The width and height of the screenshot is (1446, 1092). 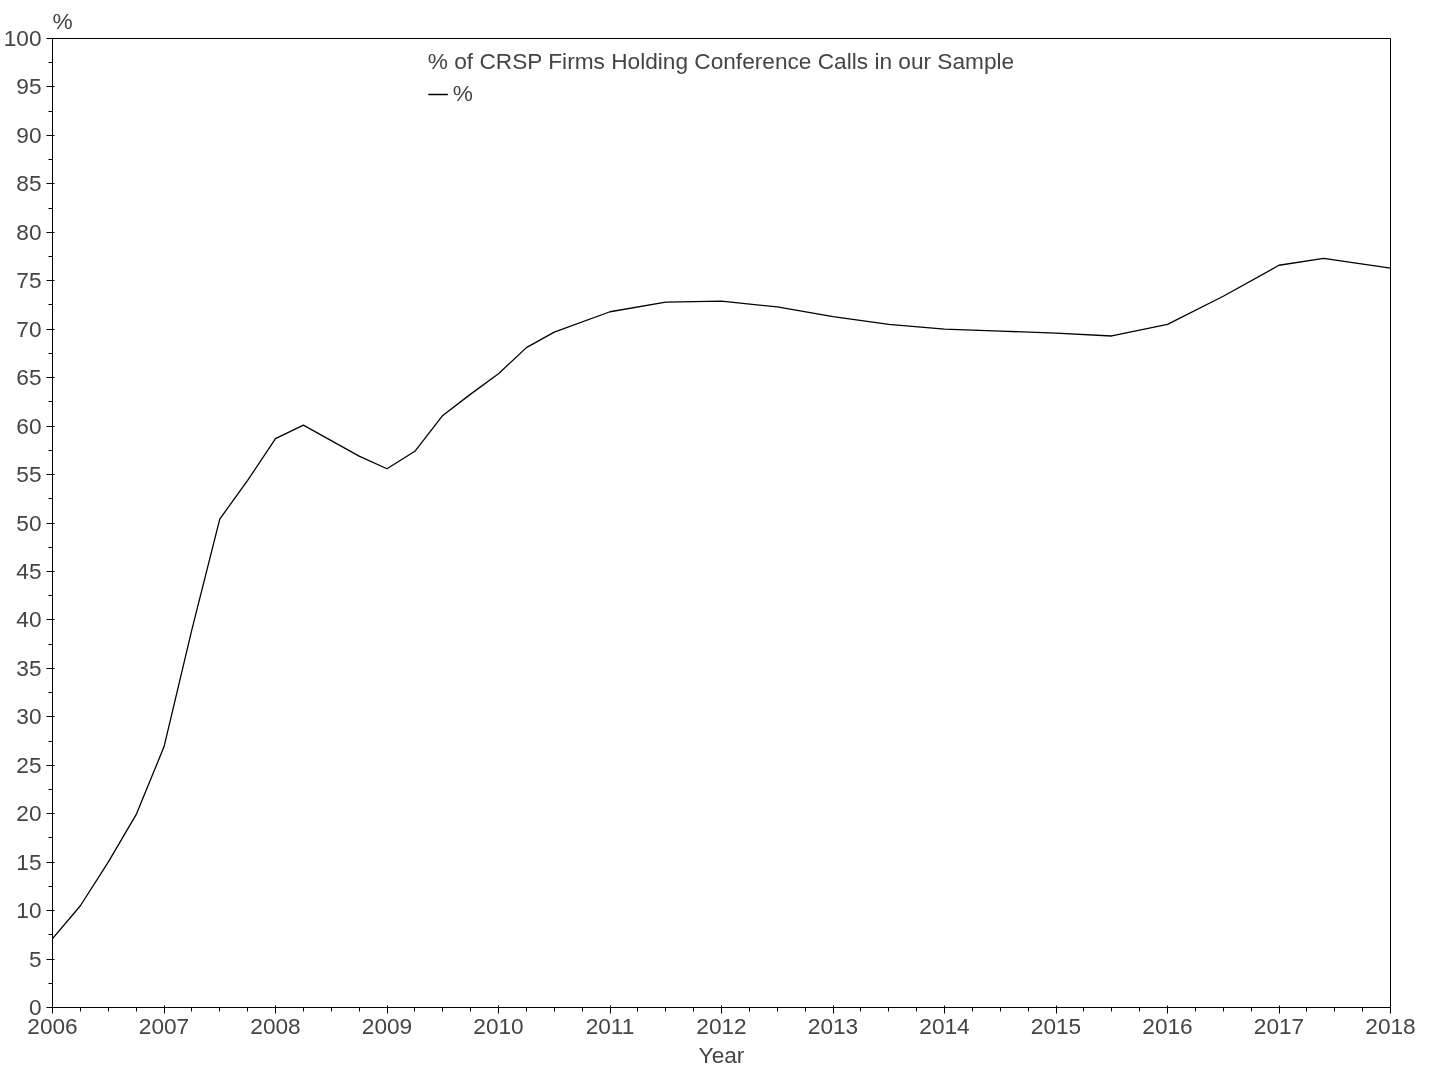 I want to click on x-tick-label: 2017, so click(x=1279, y=1025).